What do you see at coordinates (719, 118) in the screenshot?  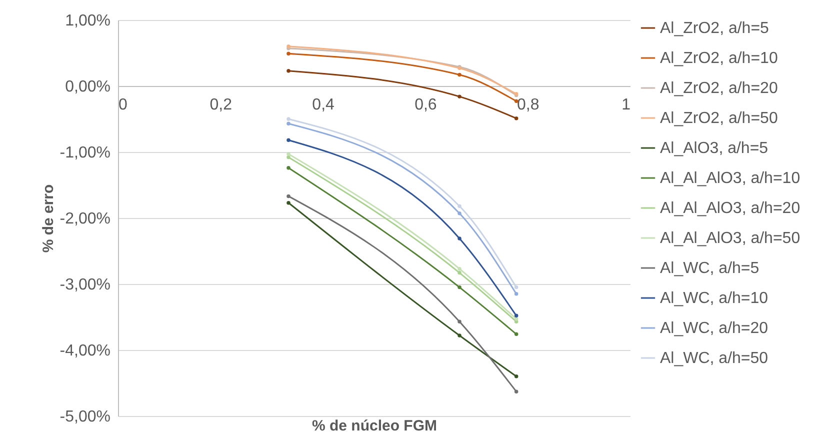 I see `legend-label: Al_ZrO2, a/h=50` at bounding box center [719, 118].